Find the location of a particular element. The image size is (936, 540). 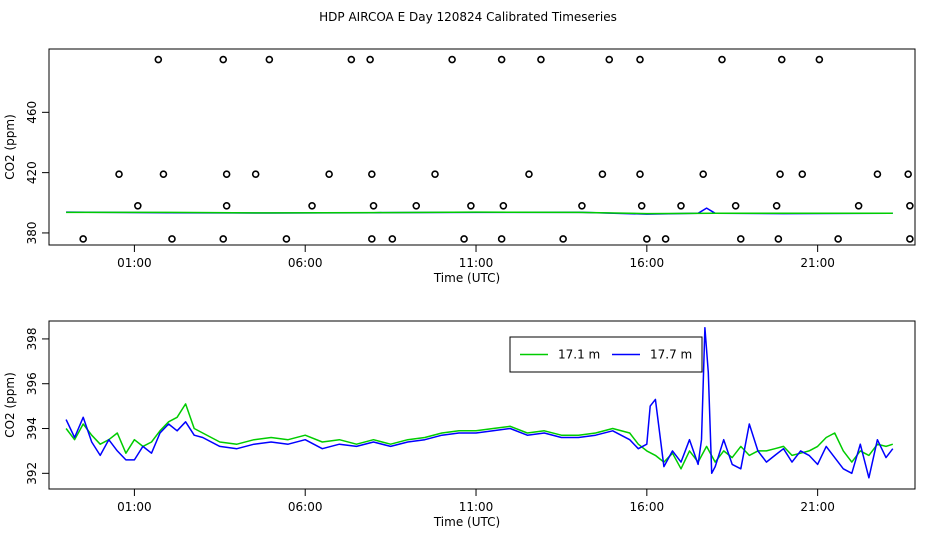

top-y-tick-label: 380 is located at coordinates (32, 232).